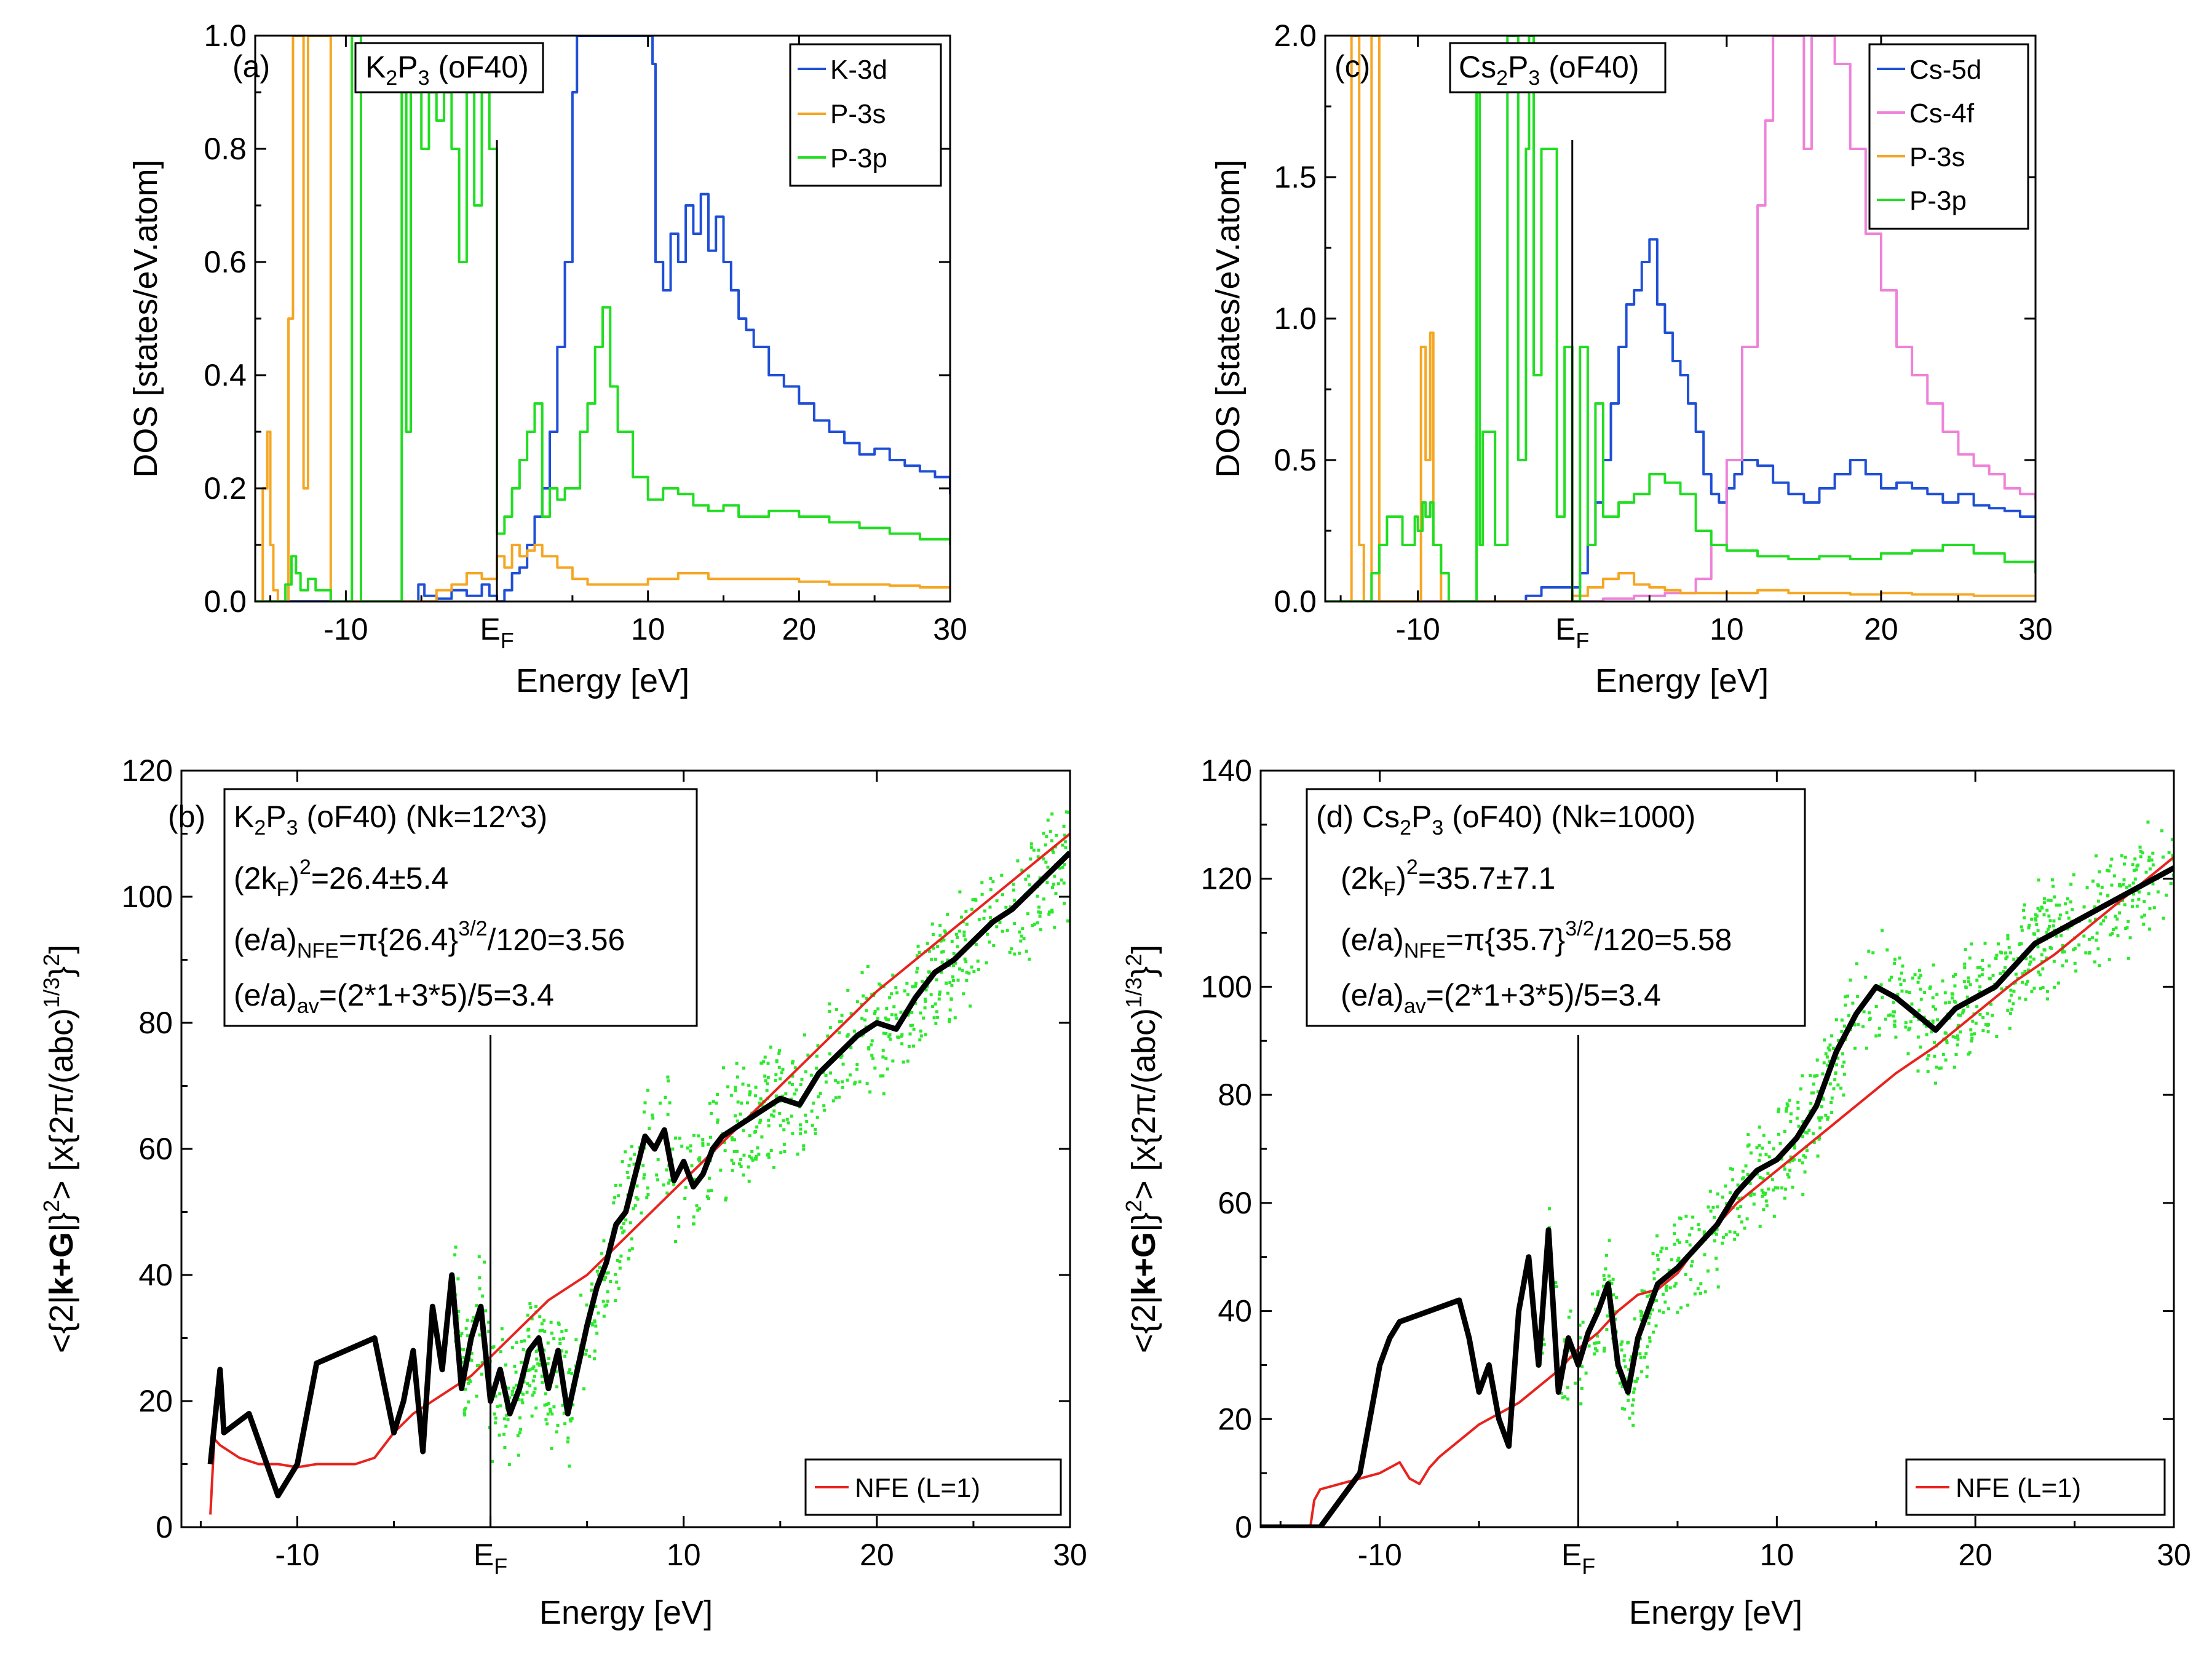  I want to click on panel-d-info-line4: (e/a)av=(2*1+3*5)/5=3.4, so click(1501, 998).